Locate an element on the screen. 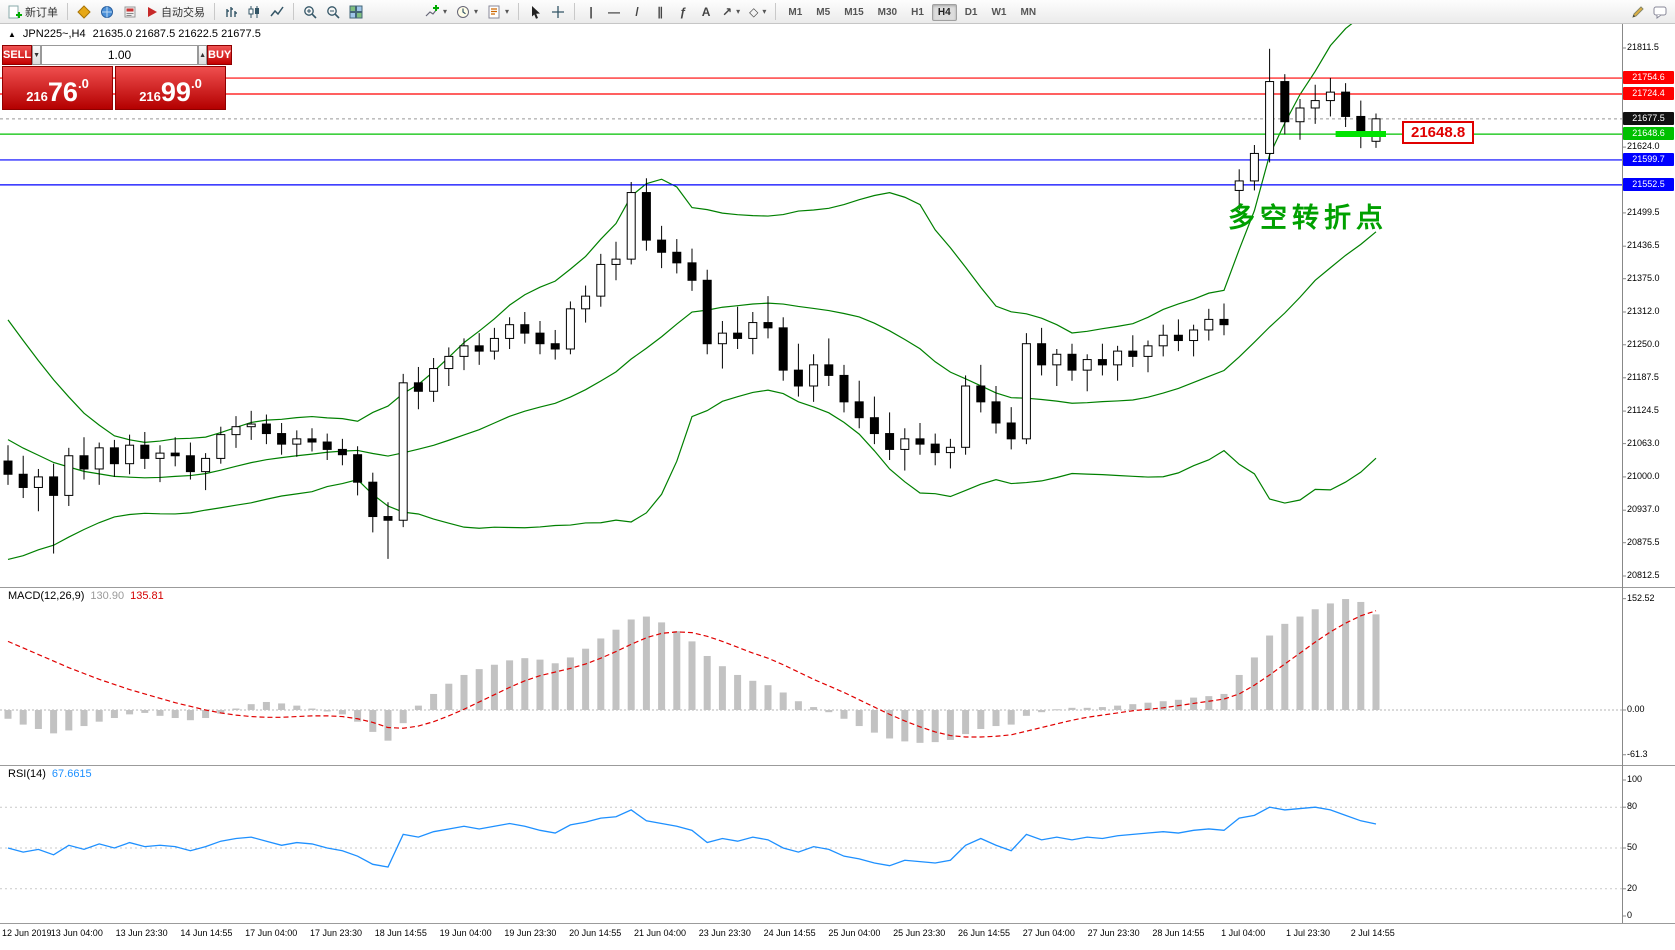 The height and width of the screenshot is (950, 1675). time-axis-label: 25 Jun 04:00 is located at coordinates (854, 933).